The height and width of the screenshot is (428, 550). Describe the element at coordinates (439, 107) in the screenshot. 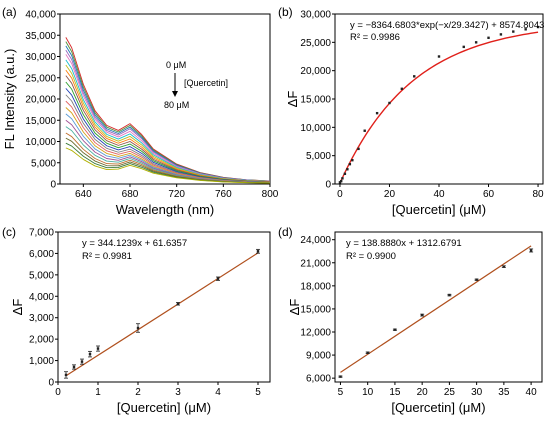

I see `fit-curve` at that location.